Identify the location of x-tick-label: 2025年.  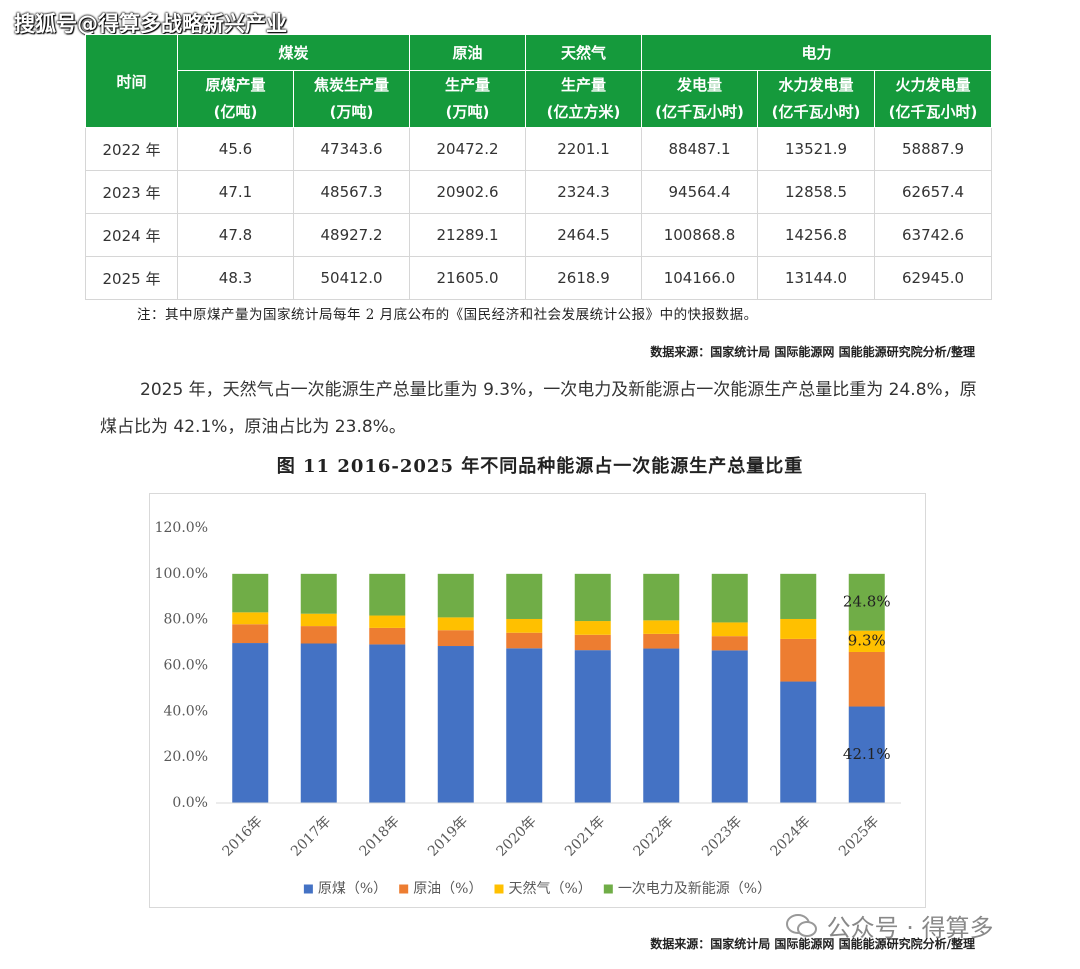
(859, 836).